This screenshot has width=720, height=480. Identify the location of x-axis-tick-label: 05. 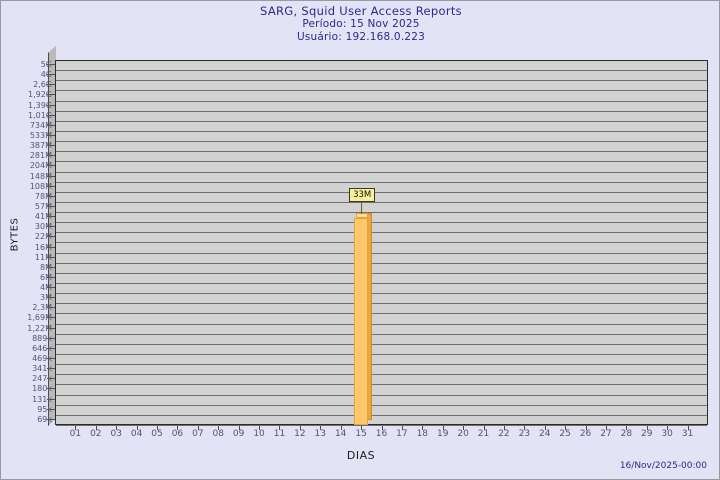
(157, 434).